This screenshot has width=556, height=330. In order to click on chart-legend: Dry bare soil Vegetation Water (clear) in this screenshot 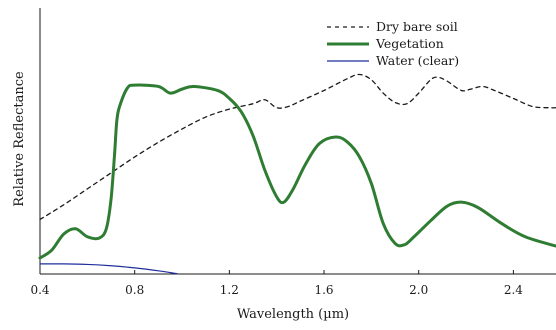, I will do `click(393, 43)`.